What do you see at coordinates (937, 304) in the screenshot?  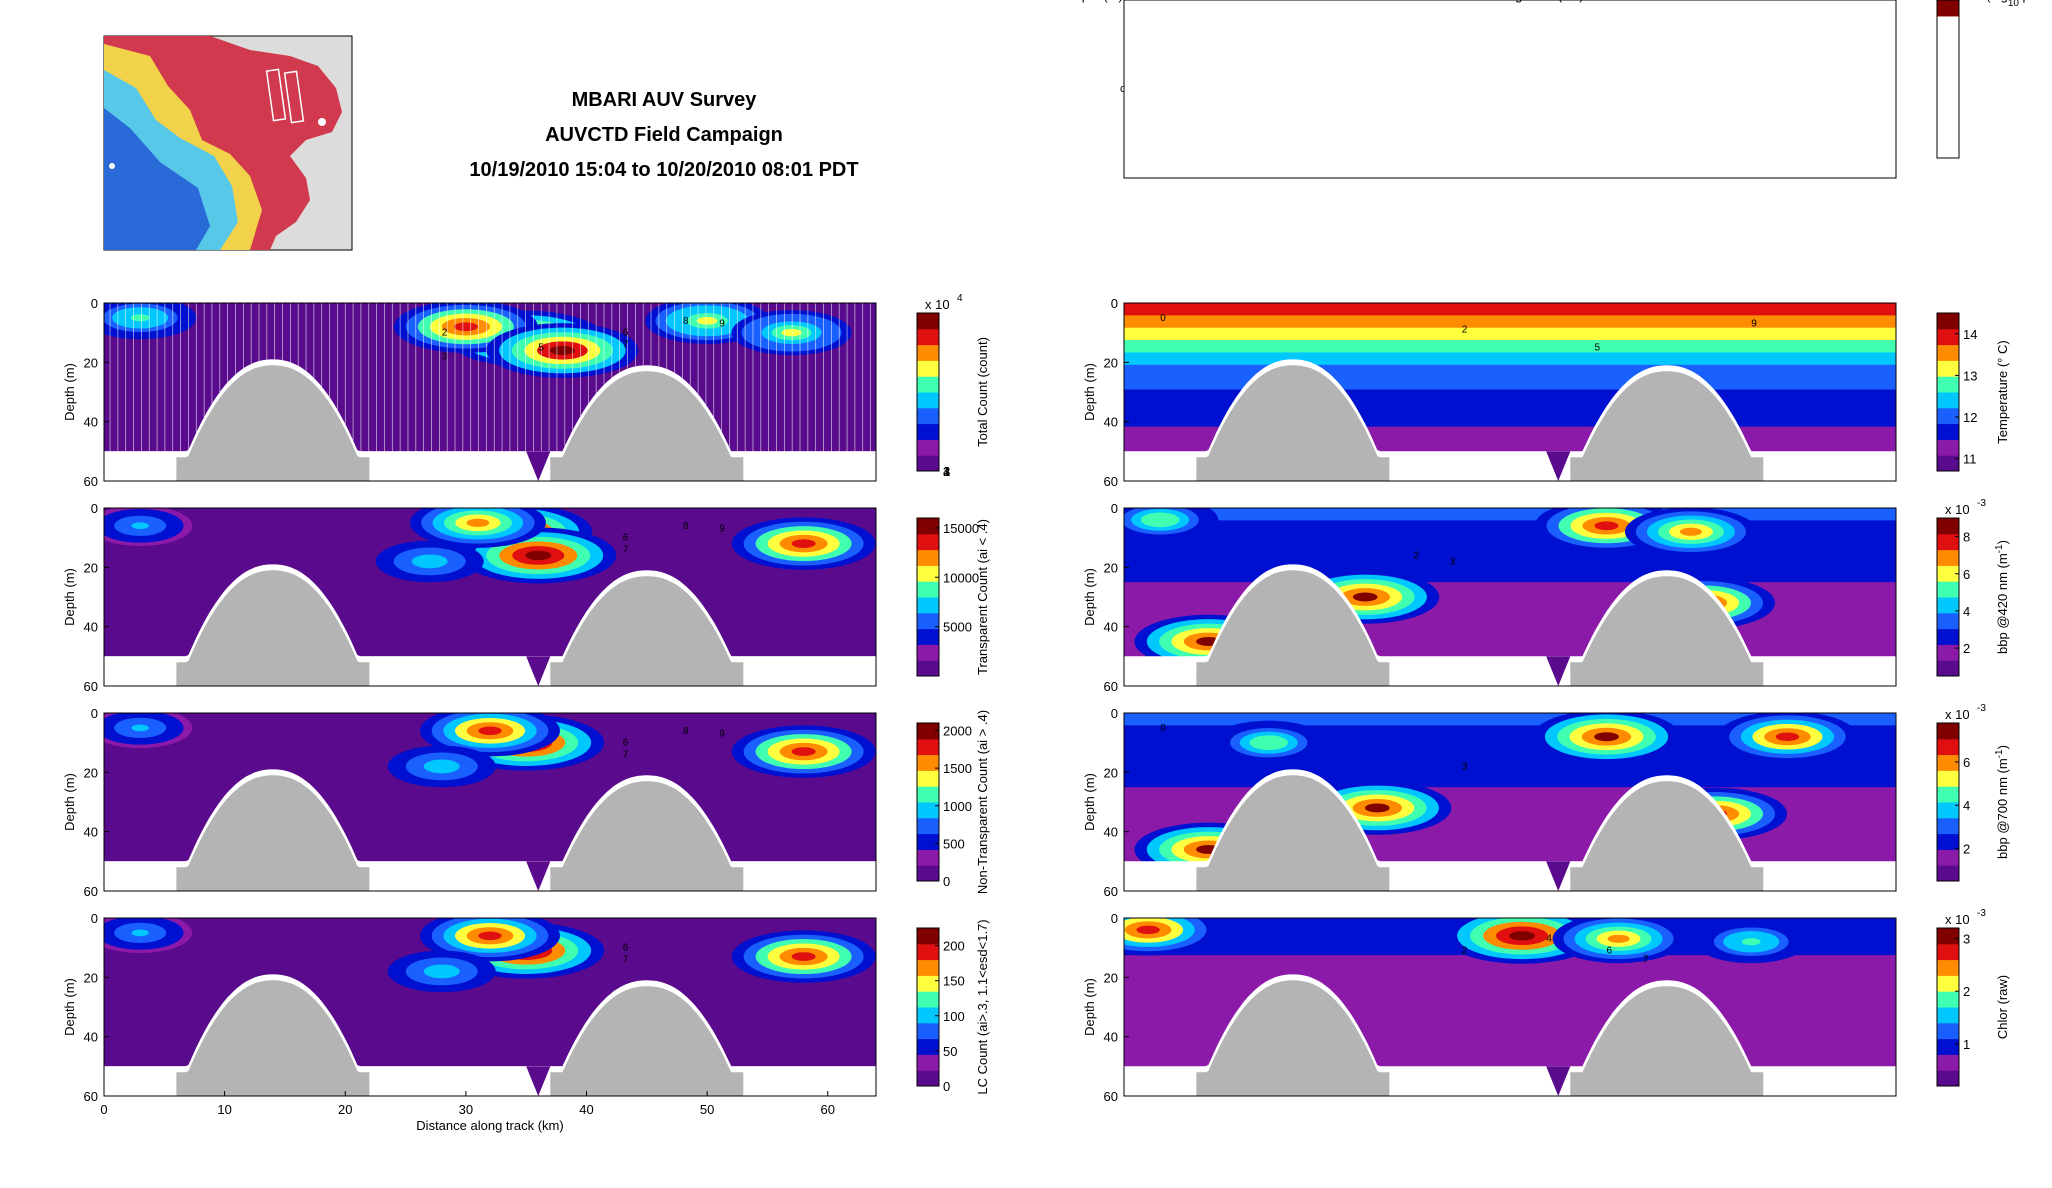 I see `colorbar-exponent: x 10` at bounding box center [937, 304].